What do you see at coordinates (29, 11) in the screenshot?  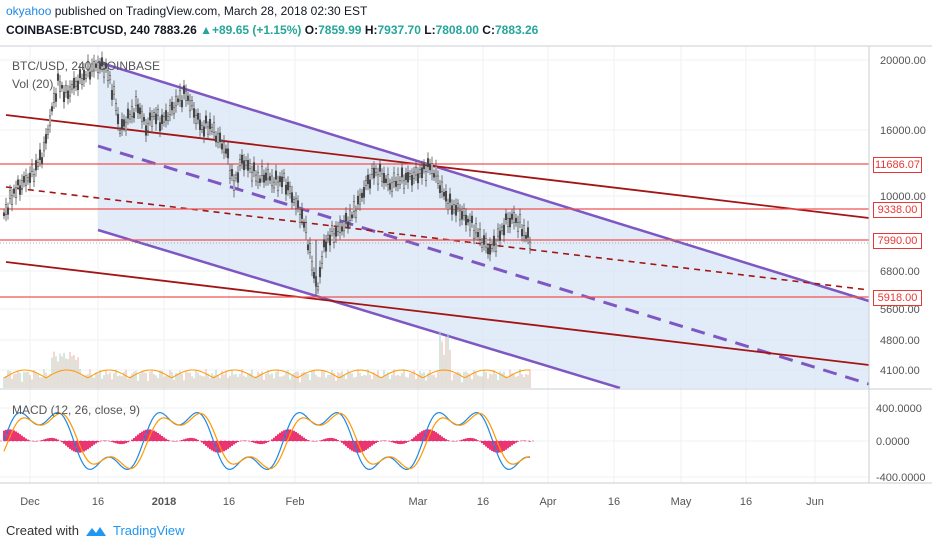 I see `author-link: okyahoo` at bounding box center [29, 11].